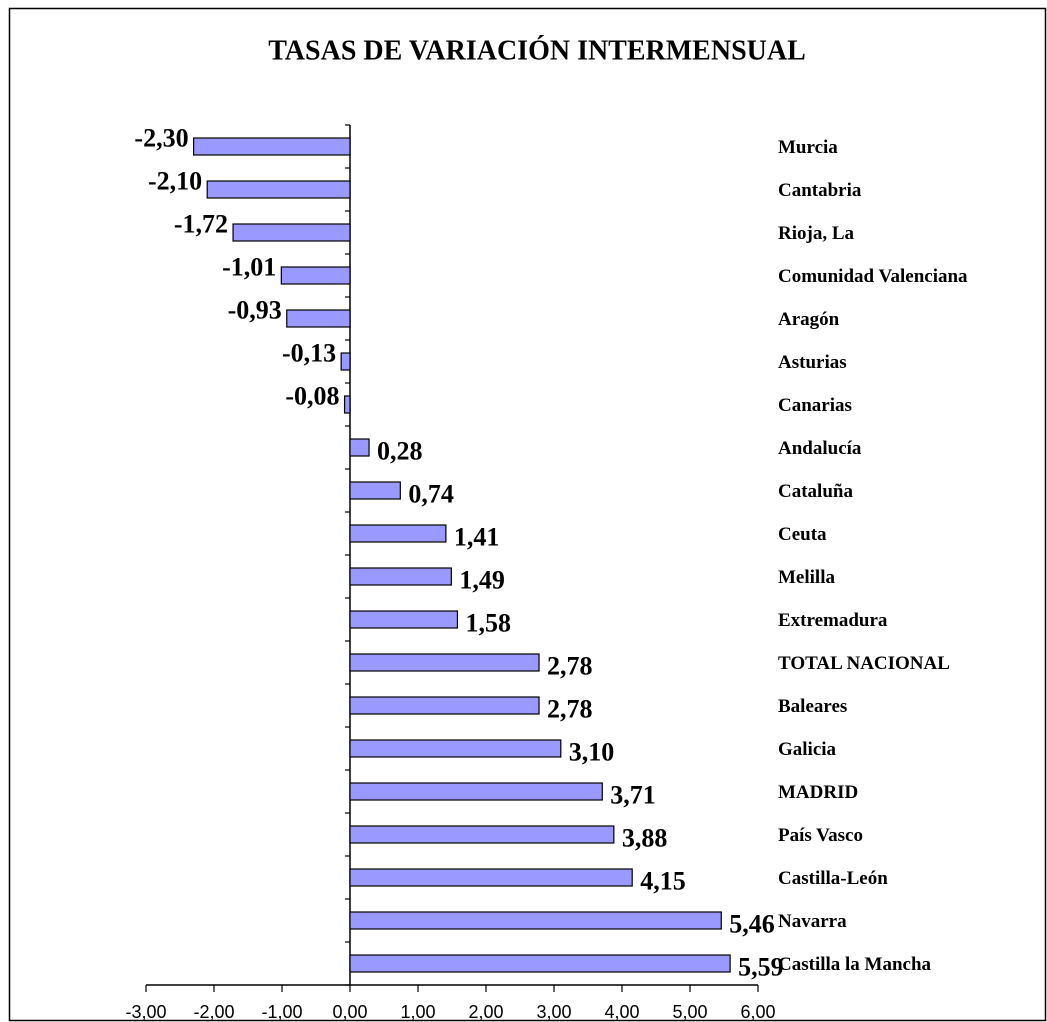 This screenshot has height=1022, width=1047. What do you see at coordinates (812, 706) in the screenshot?
I see `category-label: Baleares` at bounding box center [812, 706].